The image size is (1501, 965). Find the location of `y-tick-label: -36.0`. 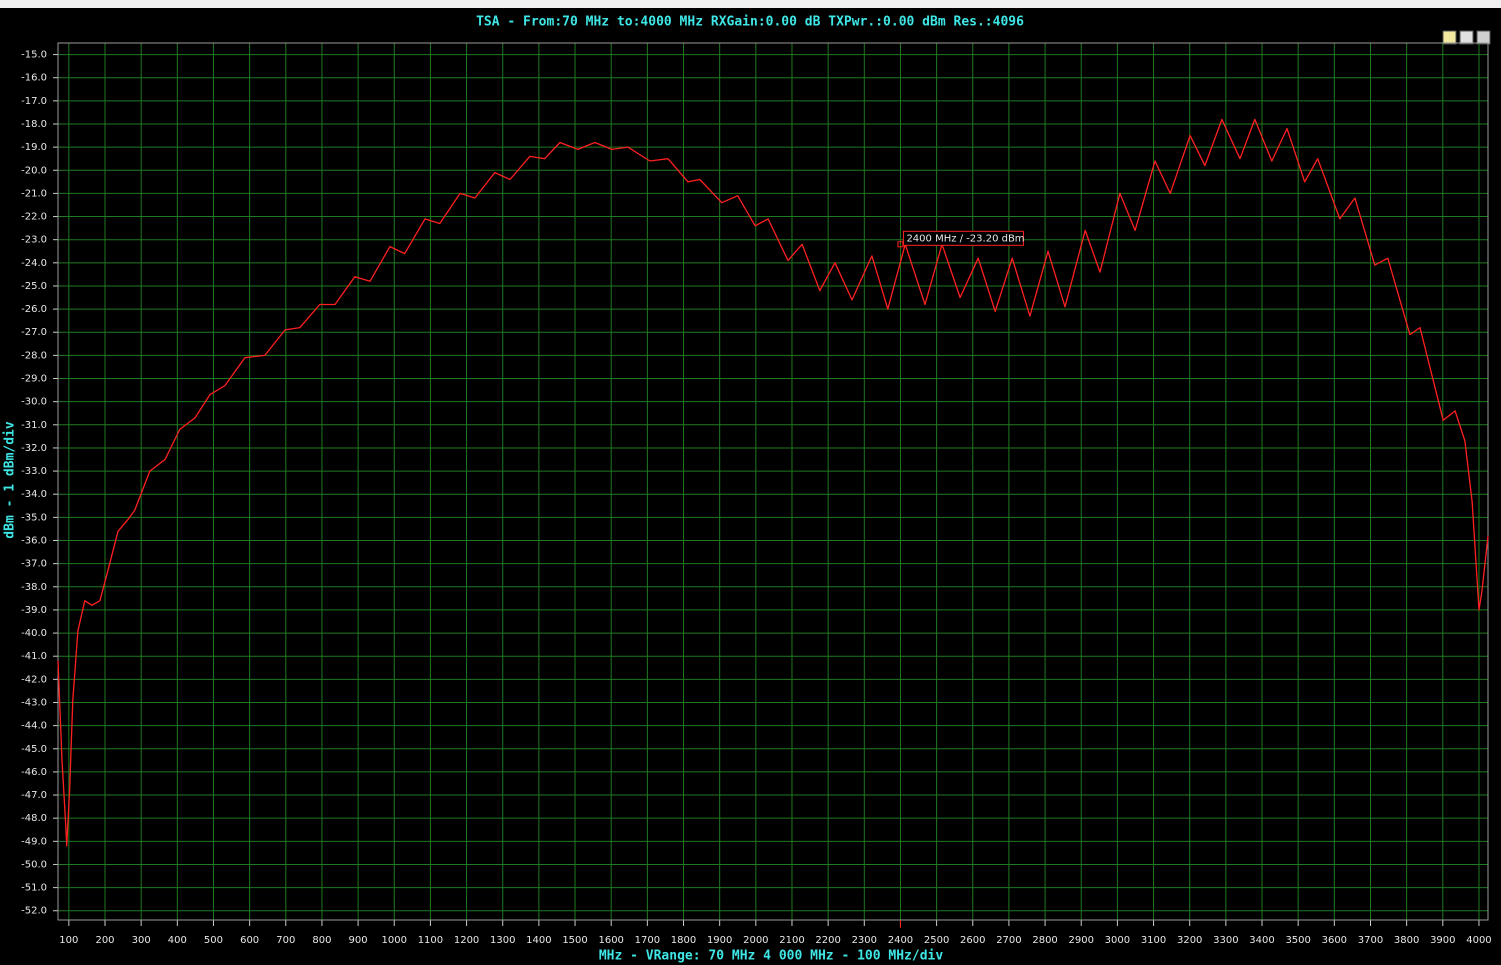

y-tick-label: -36.0 is located at coordinates (34, 541).